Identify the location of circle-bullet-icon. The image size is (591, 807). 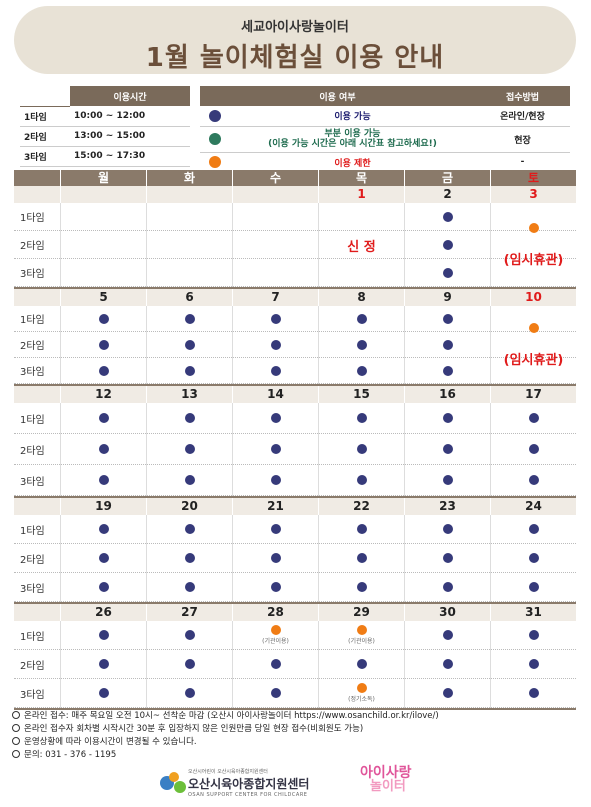
(16, 754).